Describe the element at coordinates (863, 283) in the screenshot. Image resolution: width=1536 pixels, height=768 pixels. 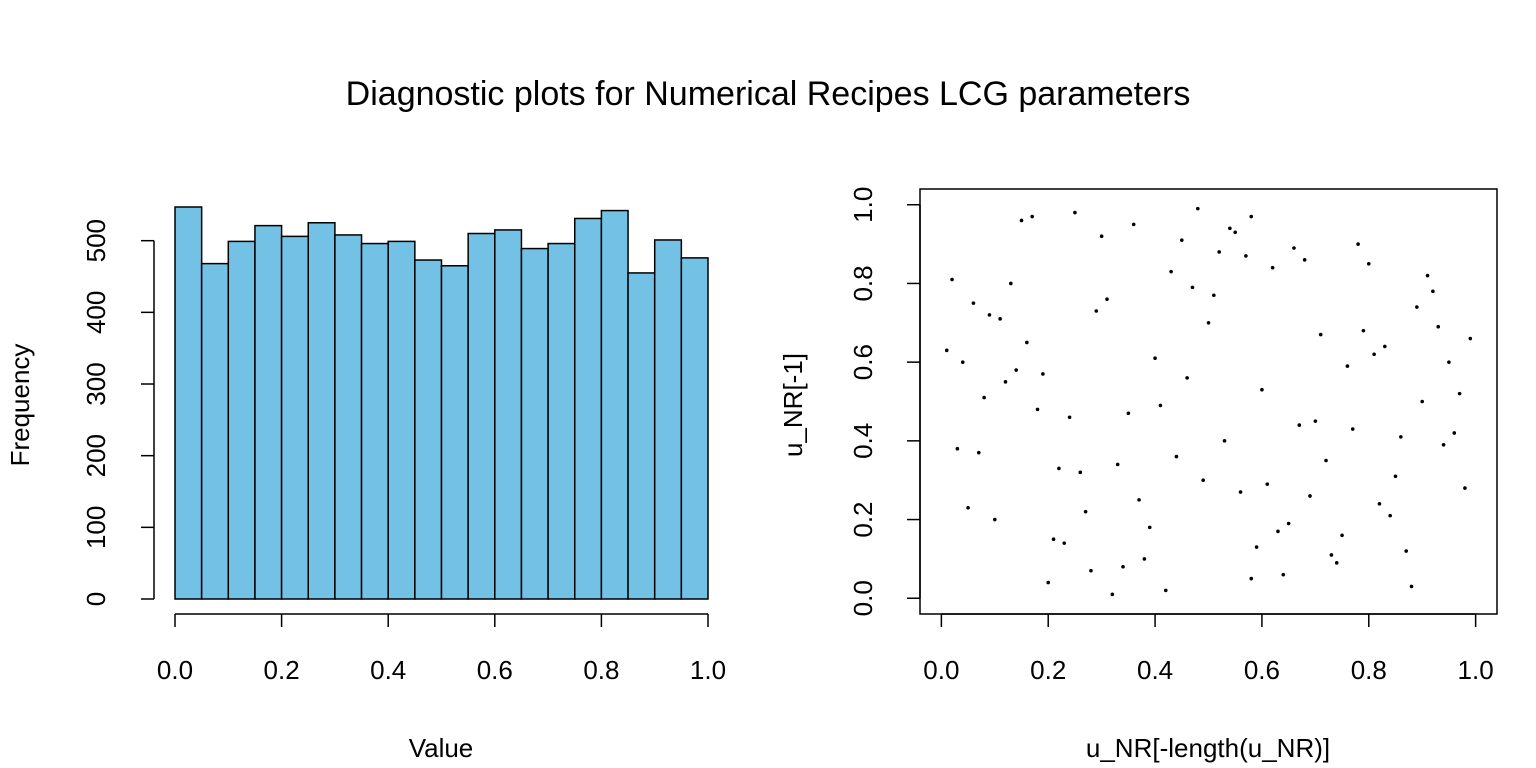
I see `y-tick-label: 0.8` at that location.